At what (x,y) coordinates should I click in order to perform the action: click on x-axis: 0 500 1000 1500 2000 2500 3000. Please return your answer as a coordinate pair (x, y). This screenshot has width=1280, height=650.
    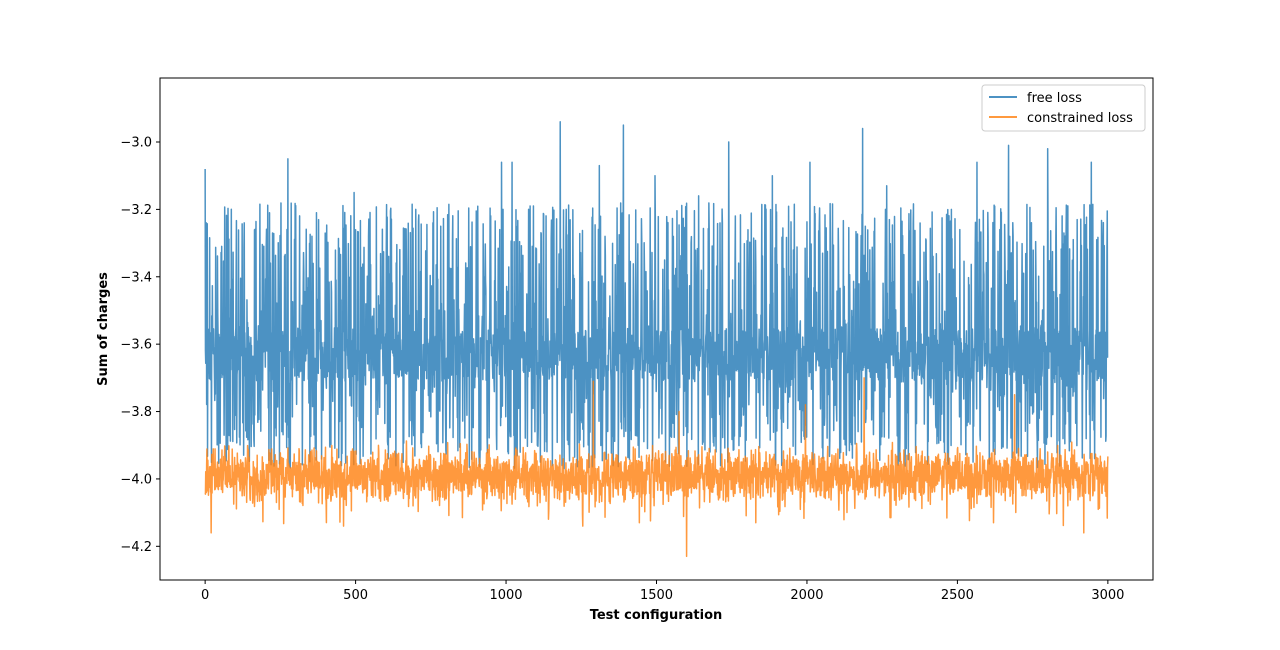
    Looking at the image, I should click on (662, 591).